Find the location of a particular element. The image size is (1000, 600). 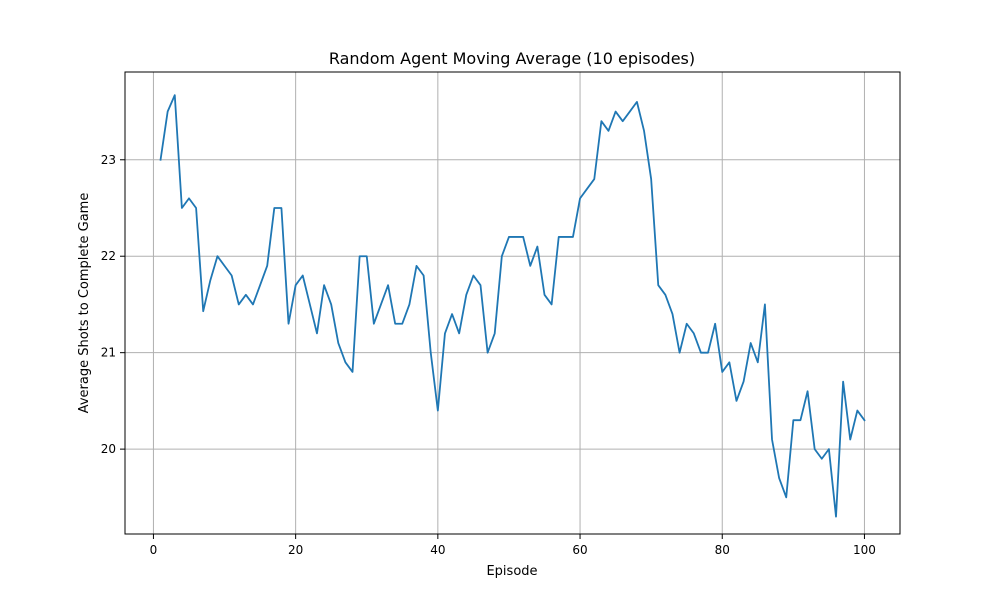

x-tick-label: 80 is located at coordinates (722, 550).